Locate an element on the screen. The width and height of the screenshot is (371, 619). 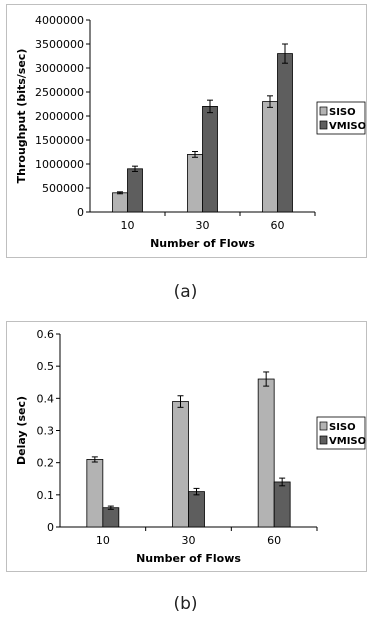
delay-y-tick-label: 0.1 is located at coordinates (46, 495).